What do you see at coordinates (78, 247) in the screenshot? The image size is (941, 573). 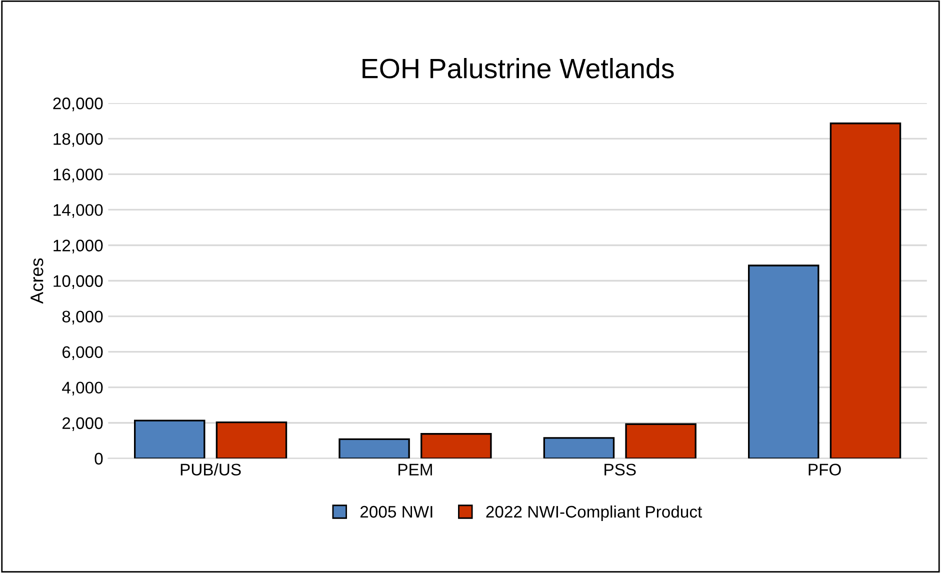 I see `y-tick-label: 12,000` at bounding box center [78, 247].